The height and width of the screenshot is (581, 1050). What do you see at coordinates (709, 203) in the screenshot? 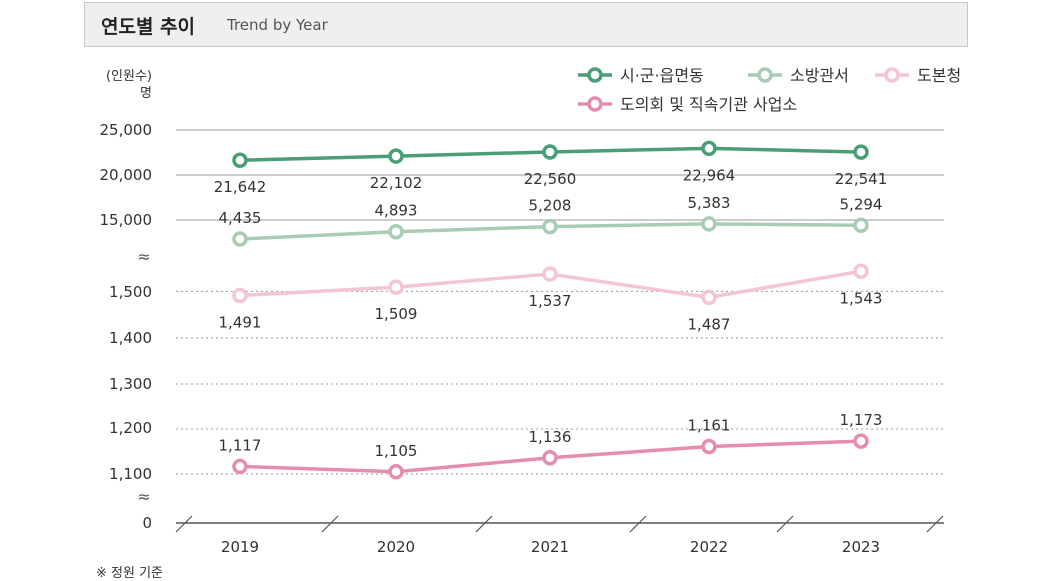
I see `data-label: 5,383` at bounding box center [709, 203].